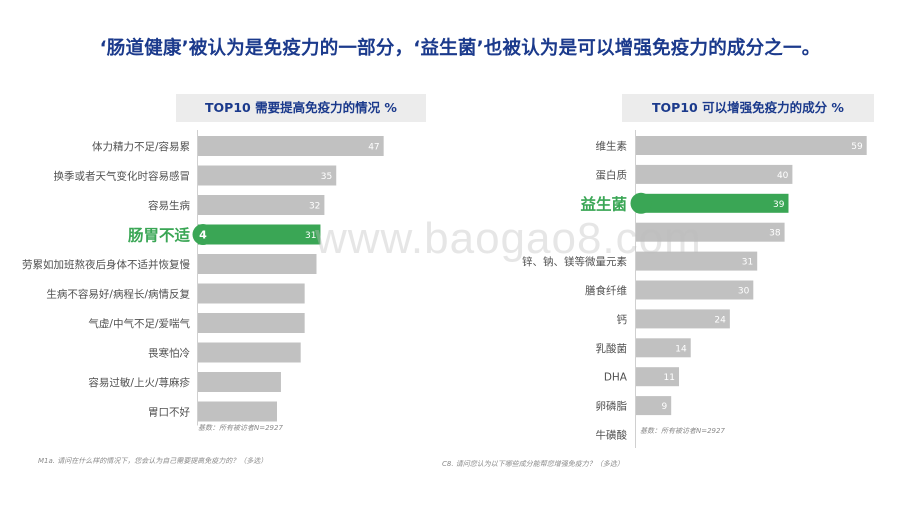 This screenshot has height=518, width=920. What do you see at coordinates (240, 428) in the screenshot?
I see `left-base-note: 基数：所有被访者N=2927` at bounding box center [240, 428].